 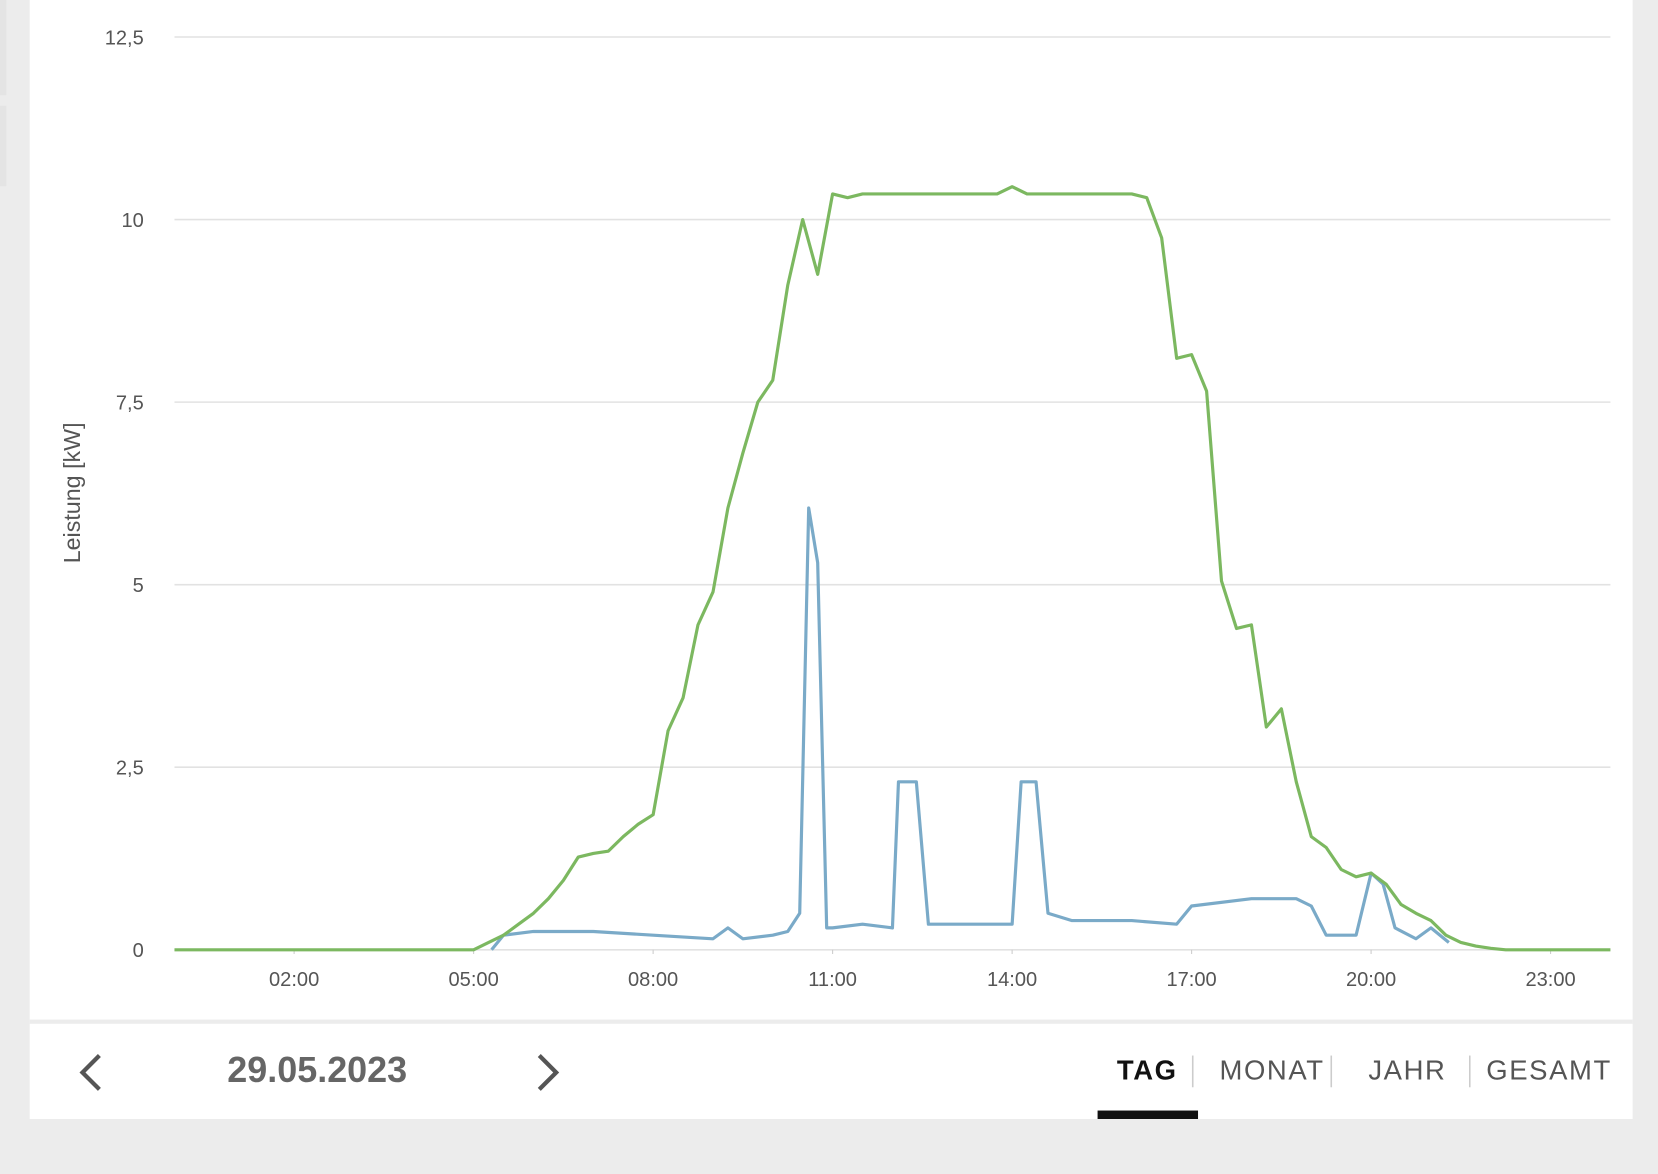 I want to click on y-tick-label: 12,5, so click(x=124, y=38).